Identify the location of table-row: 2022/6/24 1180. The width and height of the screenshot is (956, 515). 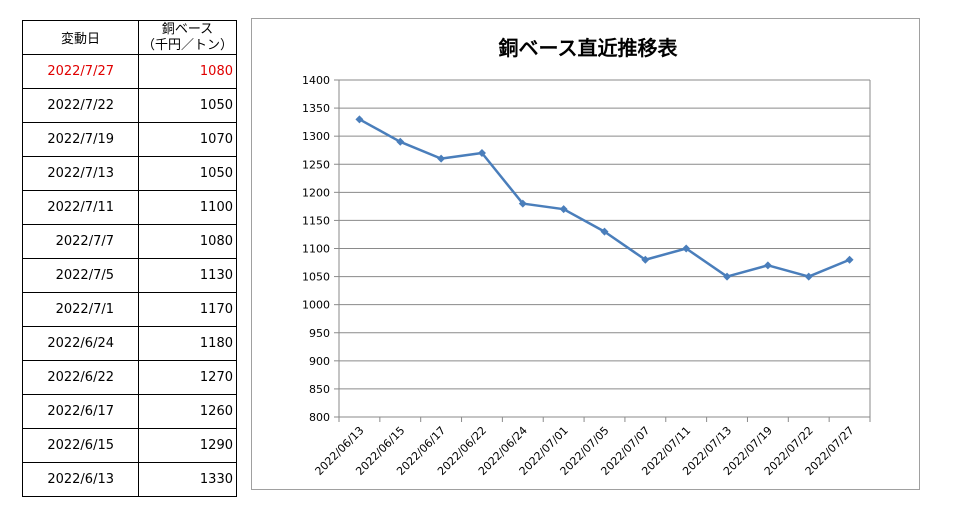
(129, 343).